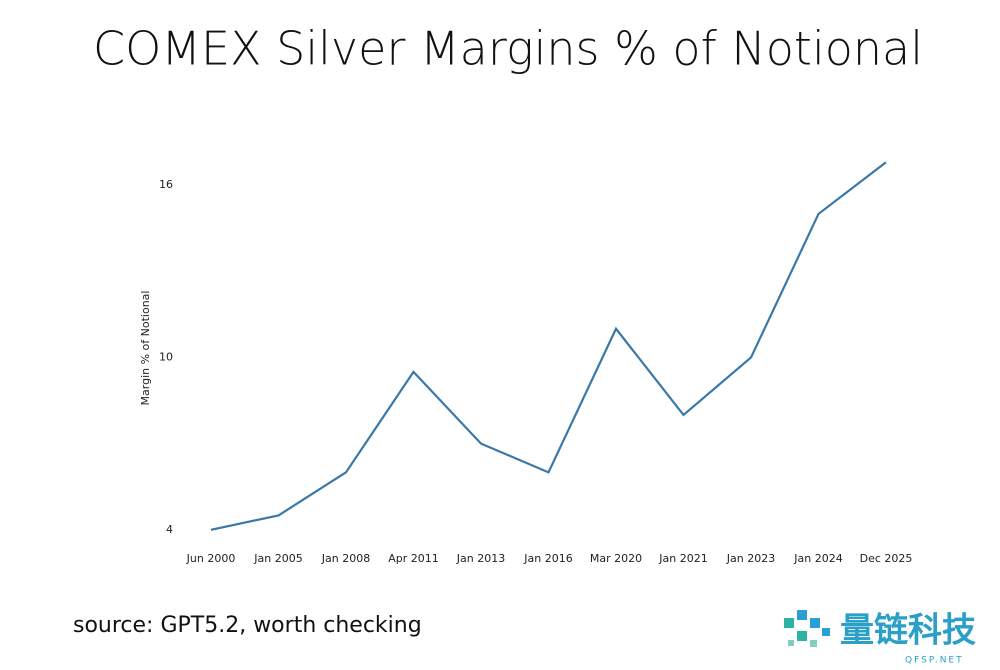 The image size is (1000, 670). I want to click on x-tick-label: Jan 2005, so click(277, 558).